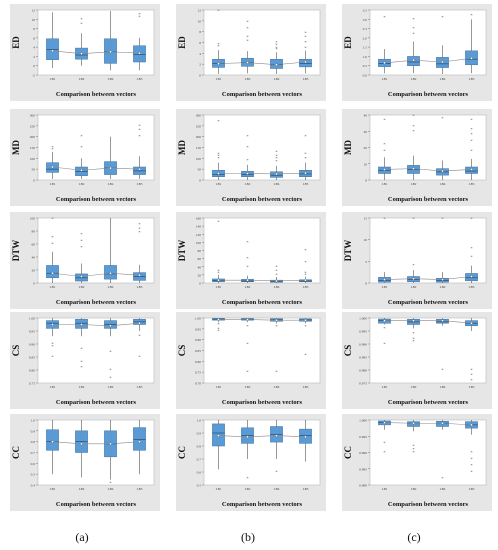 The height and width of the screenshot is (550, 498). Describe the element at coordinates (33, 76) in the screenshot. I see `y-tick-label: -2` at that location.